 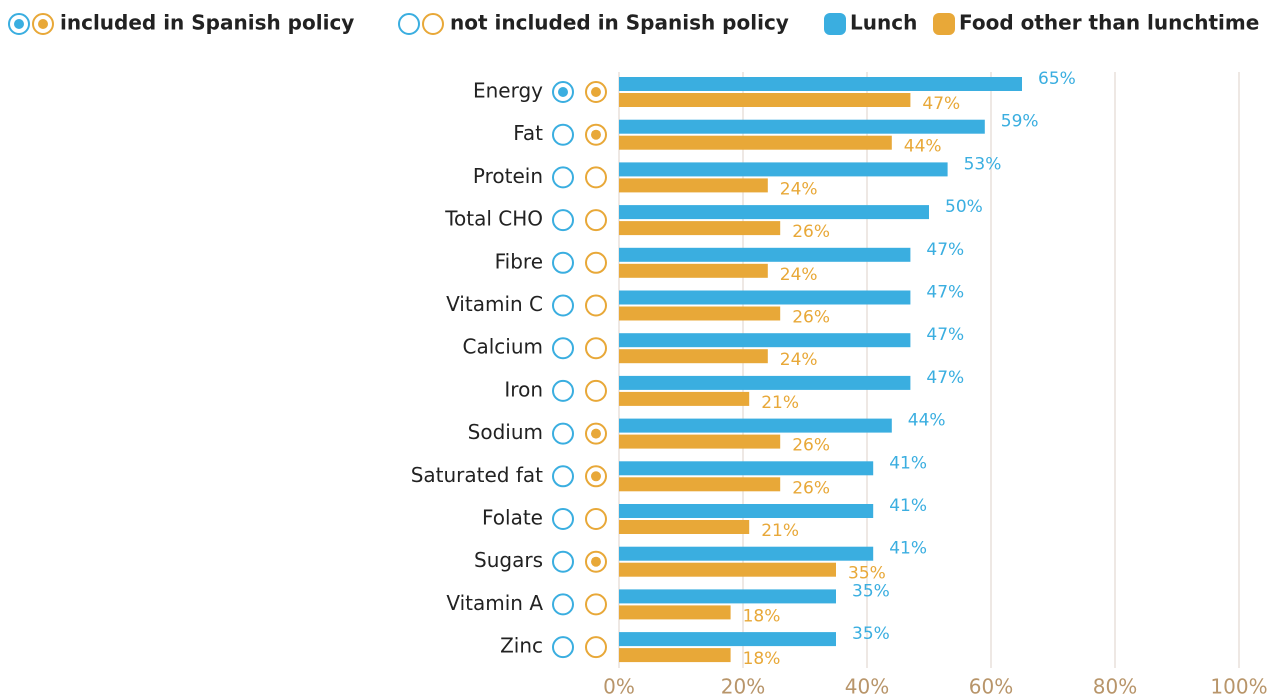 I want to click on legend-series: Food other than lunchtime, so click(x=1109, y=23).